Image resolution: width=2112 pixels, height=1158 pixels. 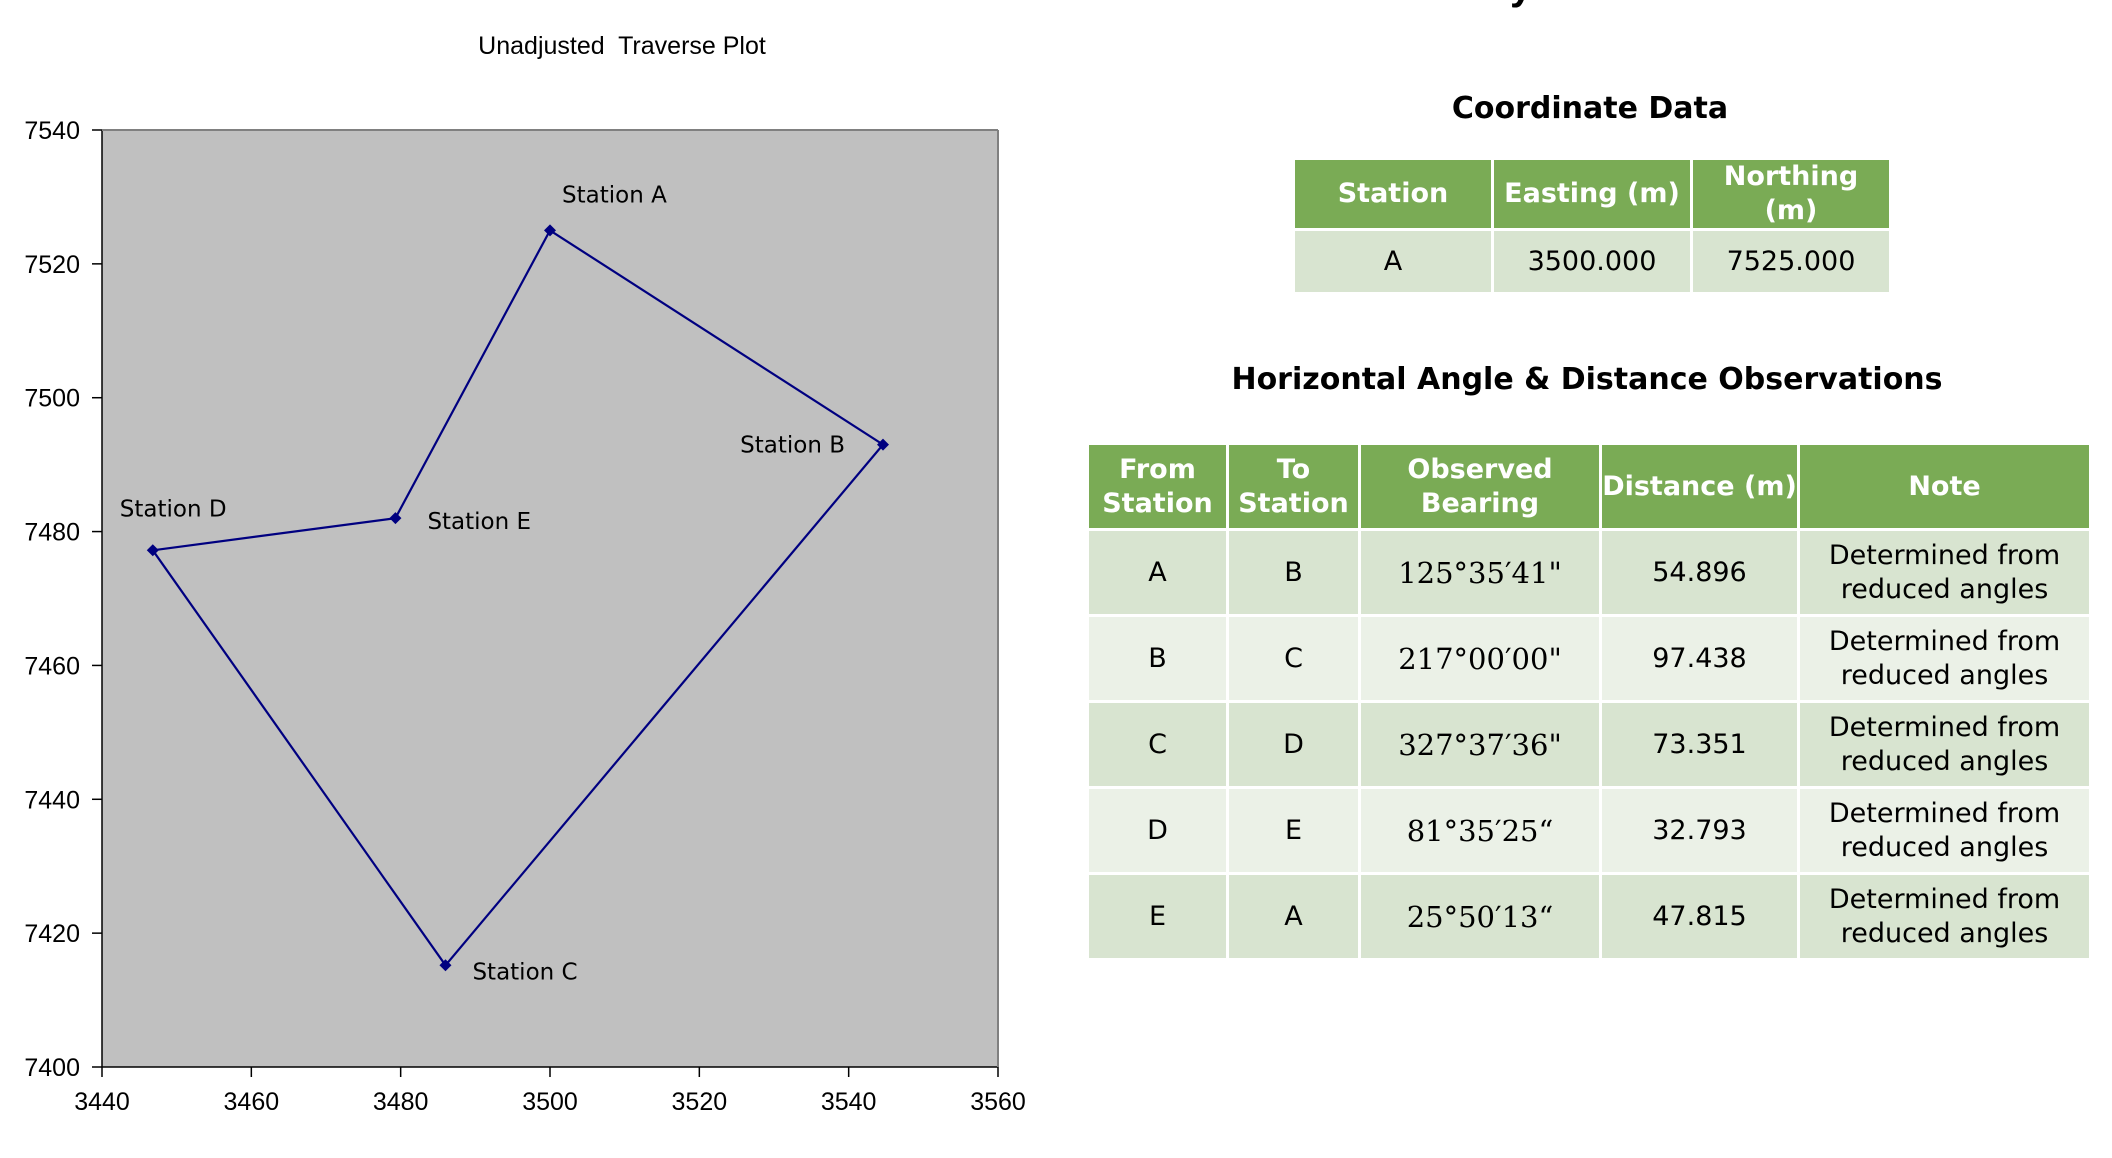 What do you see at coordinates (1587, 379) in the screenshot?
I see `observations-title: Horizontal Angle & Distance Observations` at bounding box center [1587, 379].